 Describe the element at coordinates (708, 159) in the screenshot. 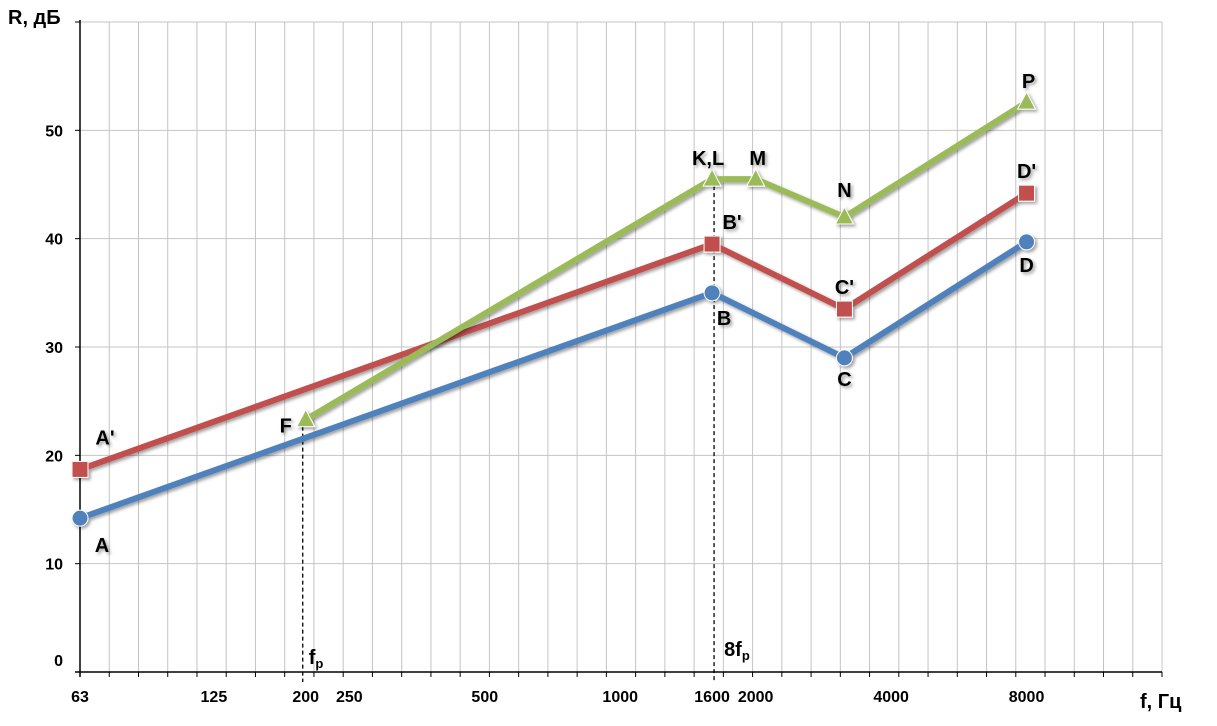

I see `data-point-label: K,L` at that location.